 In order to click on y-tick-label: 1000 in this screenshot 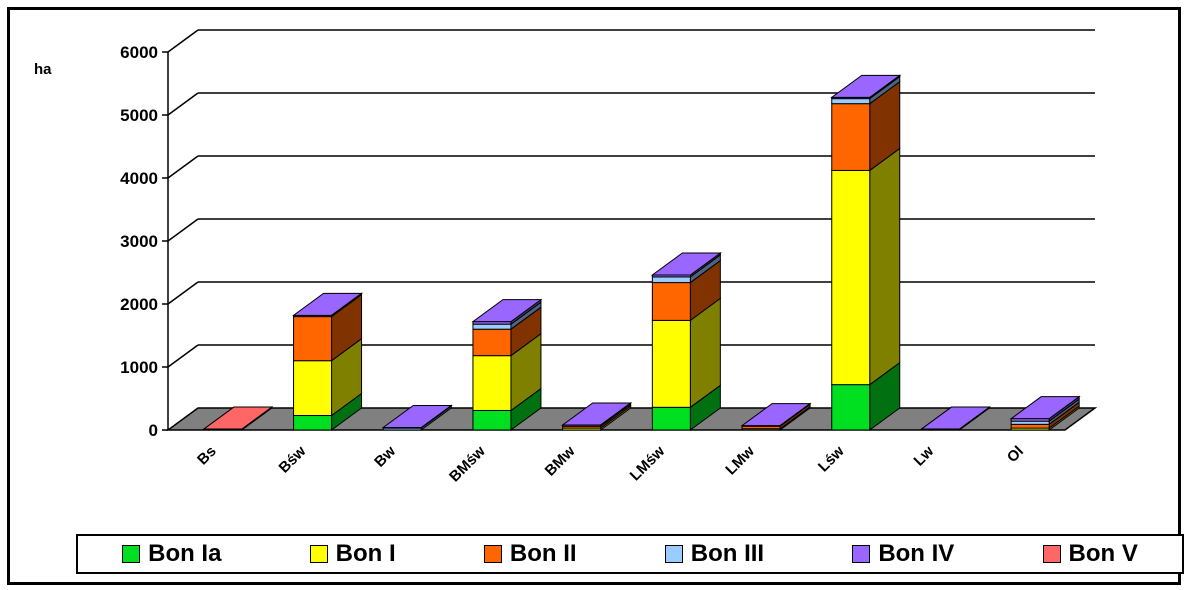, I will do `click(139, 367)`.